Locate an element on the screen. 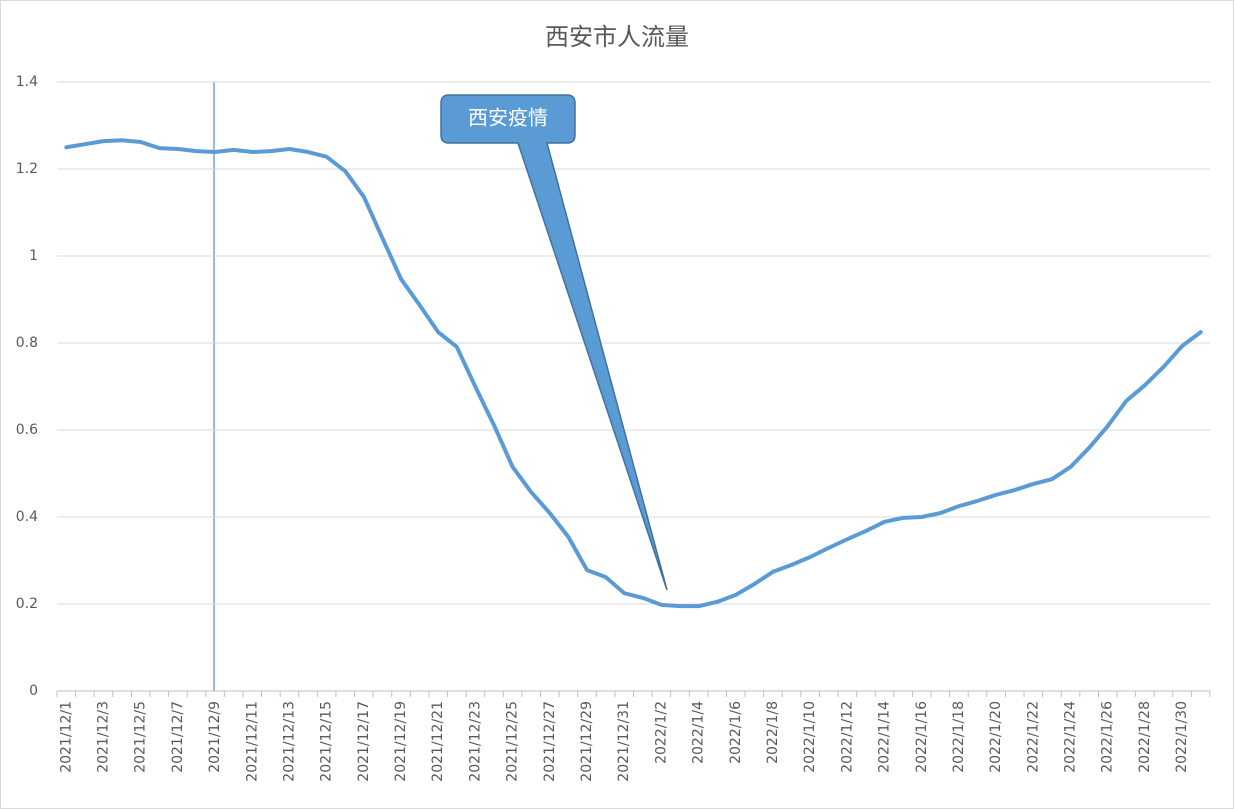  x-tick-label: 2021/12/29 is located at coordinates (587, 741).